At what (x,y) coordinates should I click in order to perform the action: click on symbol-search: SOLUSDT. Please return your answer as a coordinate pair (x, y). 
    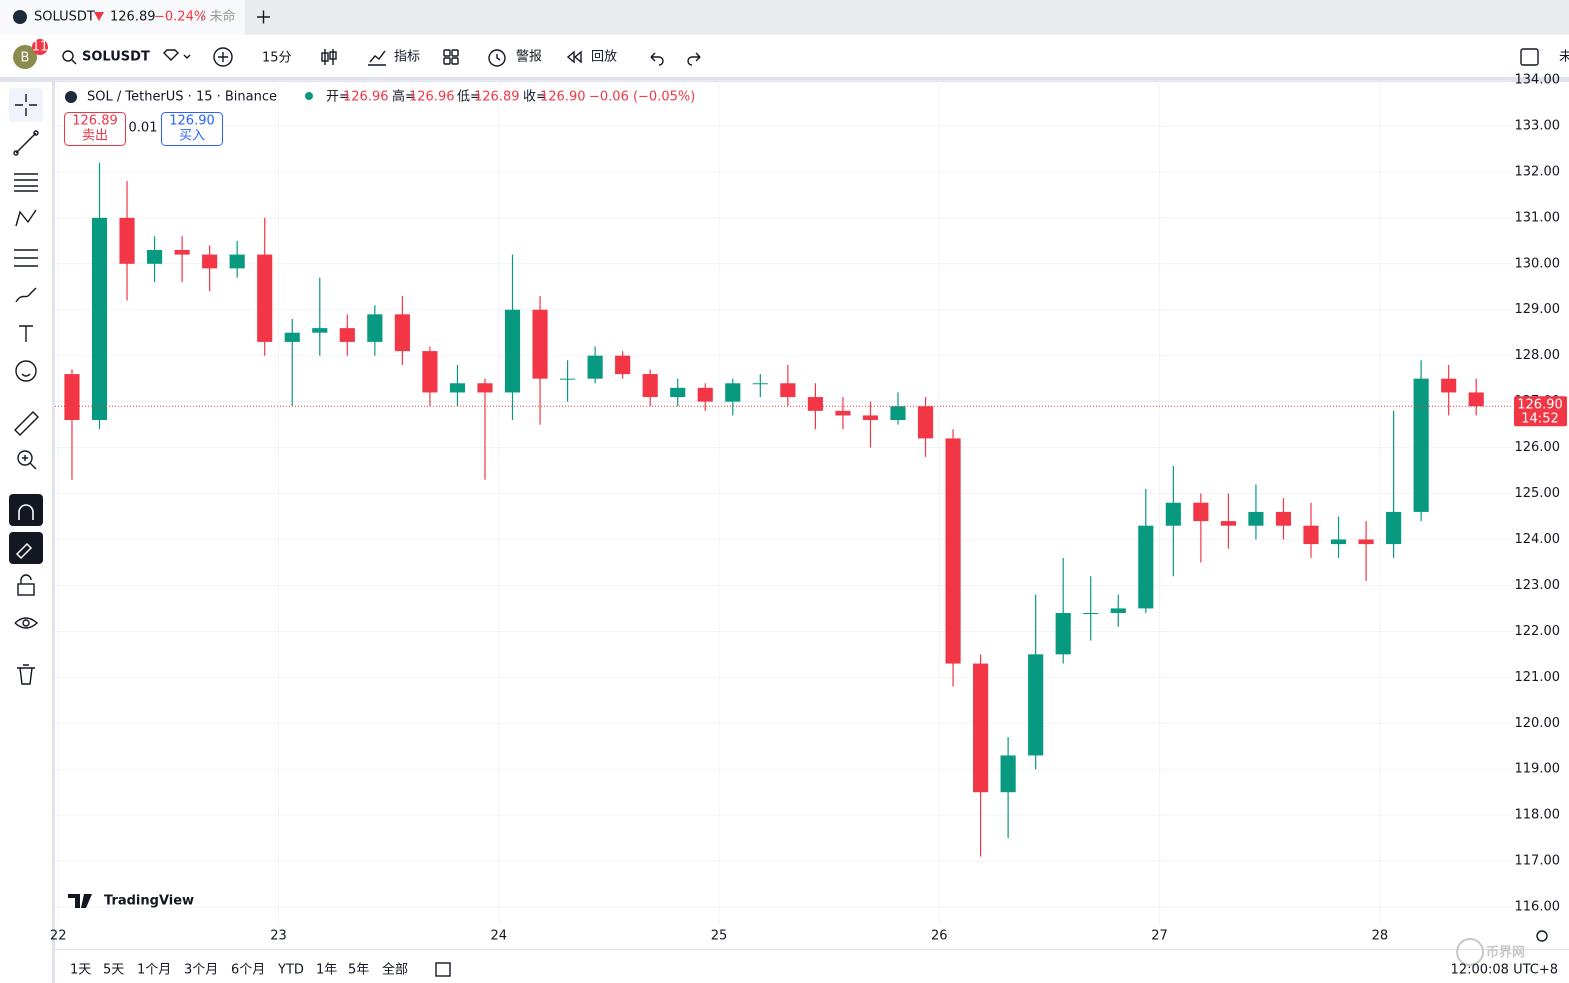
    Looking at the image, I should click on (116, 57).